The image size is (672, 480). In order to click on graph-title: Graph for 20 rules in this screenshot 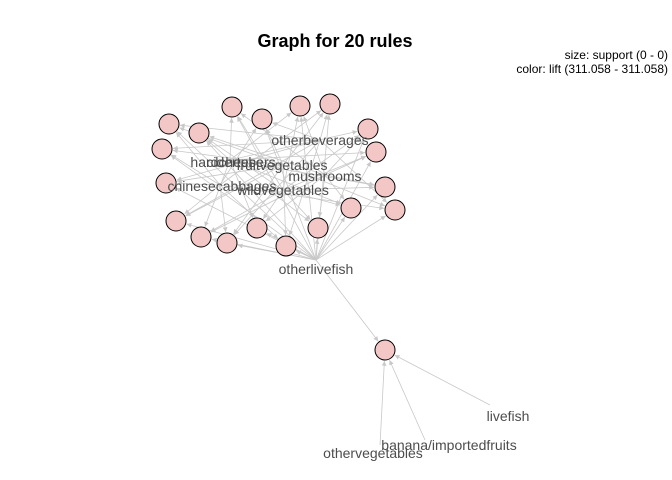, I will do `click(334, 41)`.